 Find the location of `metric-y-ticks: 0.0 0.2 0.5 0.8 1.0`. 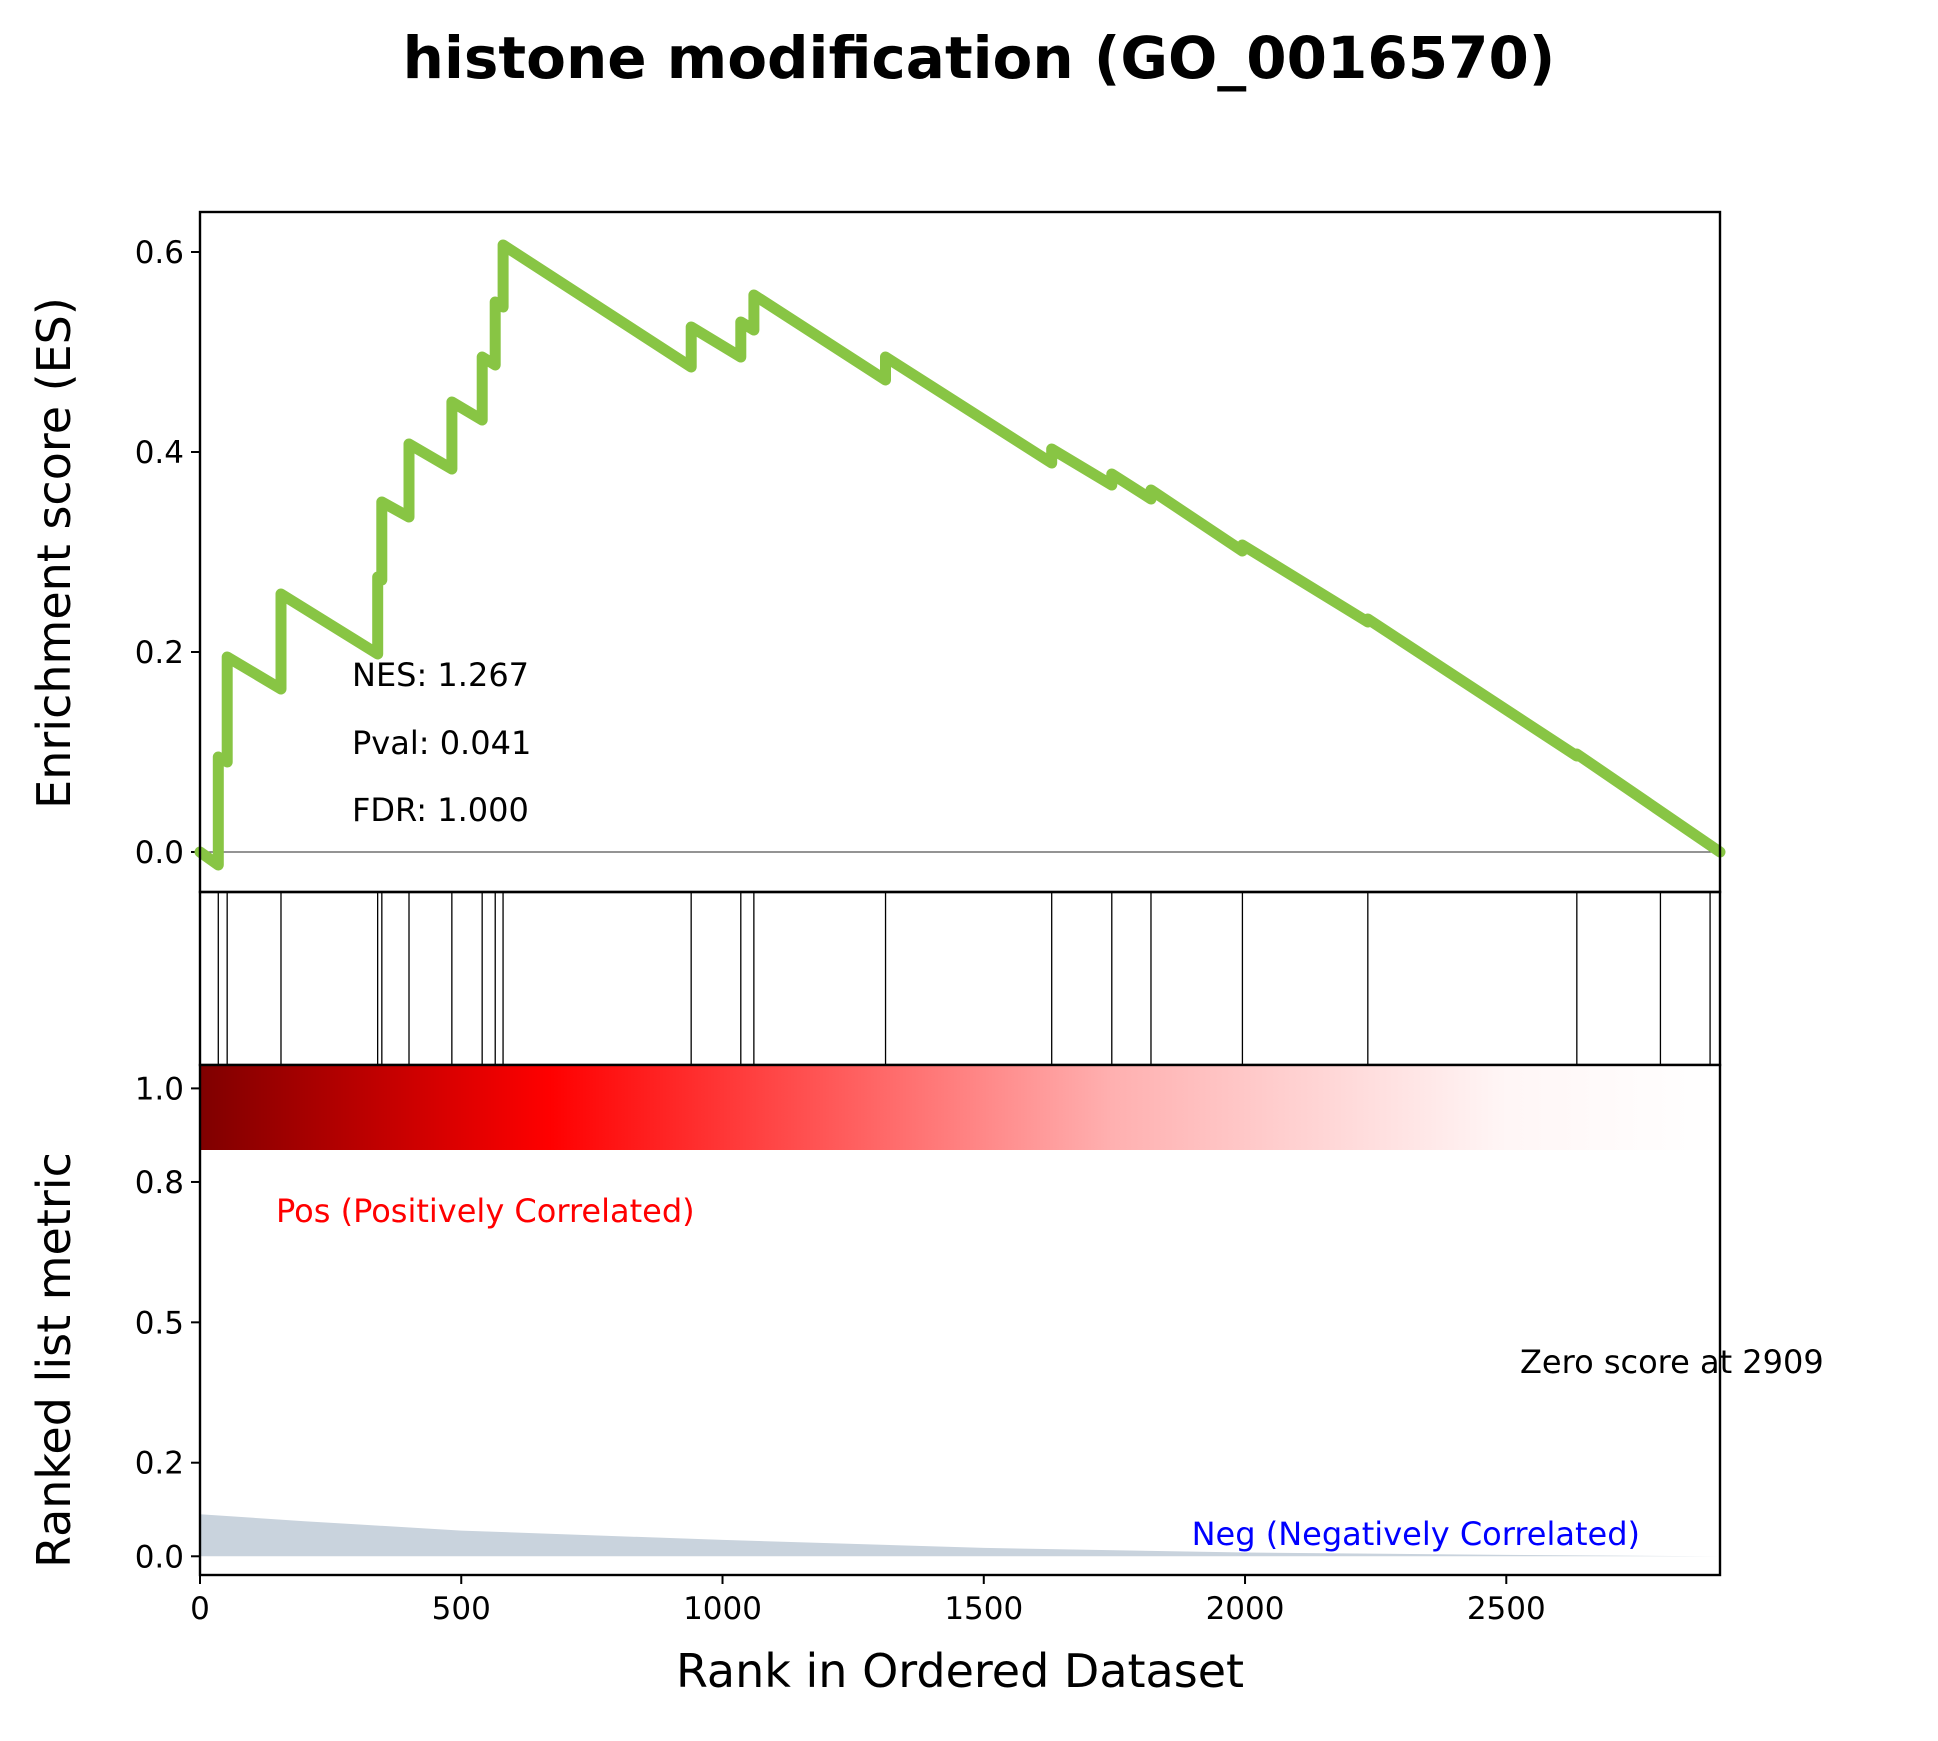

metric-y-ticks: 0.0 0.2 0.5 0.8 1.0 is located at coordinates (167, 1323).